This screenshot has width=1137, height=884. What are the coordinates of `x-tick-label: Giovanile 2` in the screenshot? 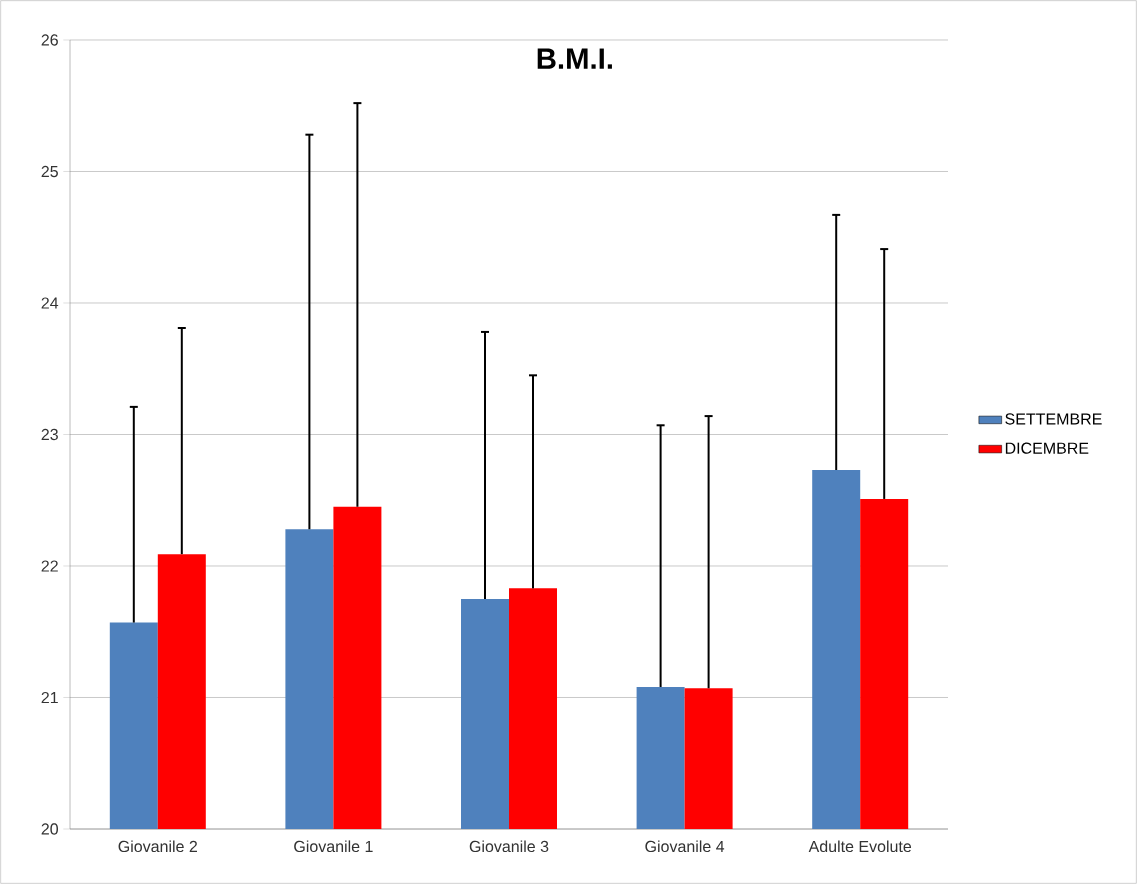 It's located at (157, 846).